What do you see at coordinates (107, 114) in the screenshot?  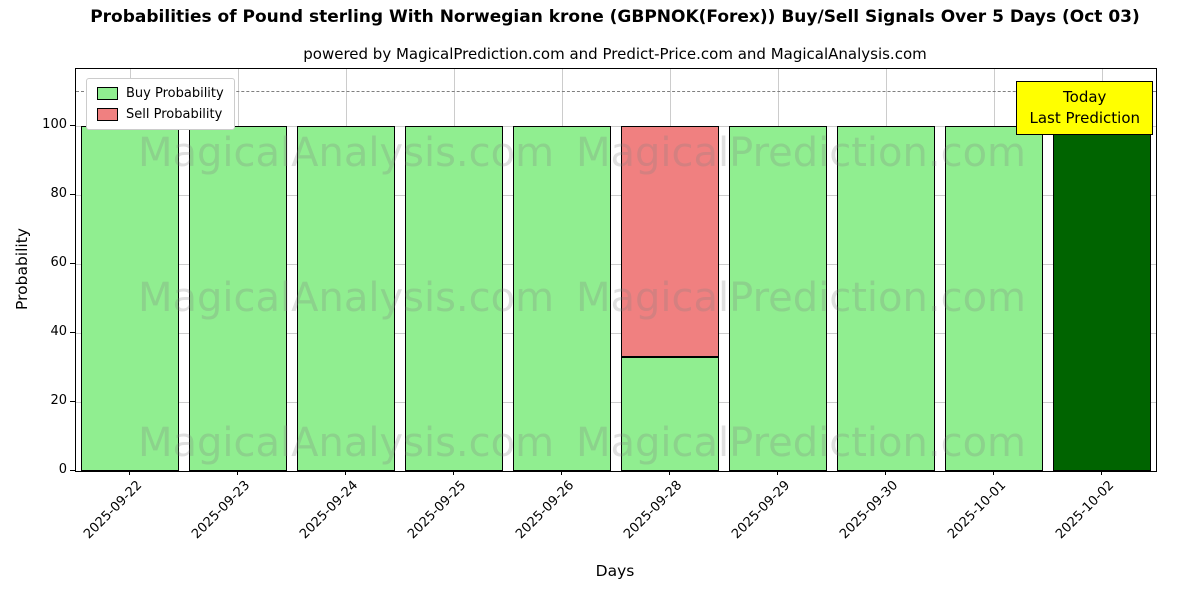 I see `sell-probability-swatch-icon` at bounding box center [107, 114].